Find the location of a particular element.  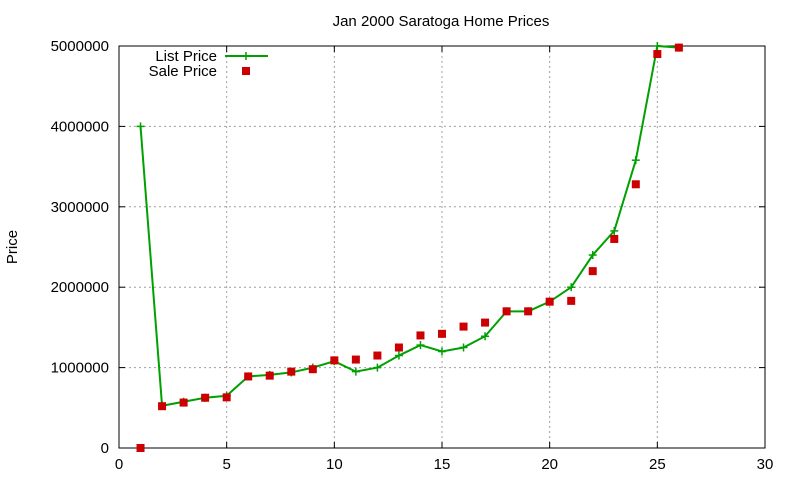

y-tick-label: 2000000 is located at coordinates (80, 287).